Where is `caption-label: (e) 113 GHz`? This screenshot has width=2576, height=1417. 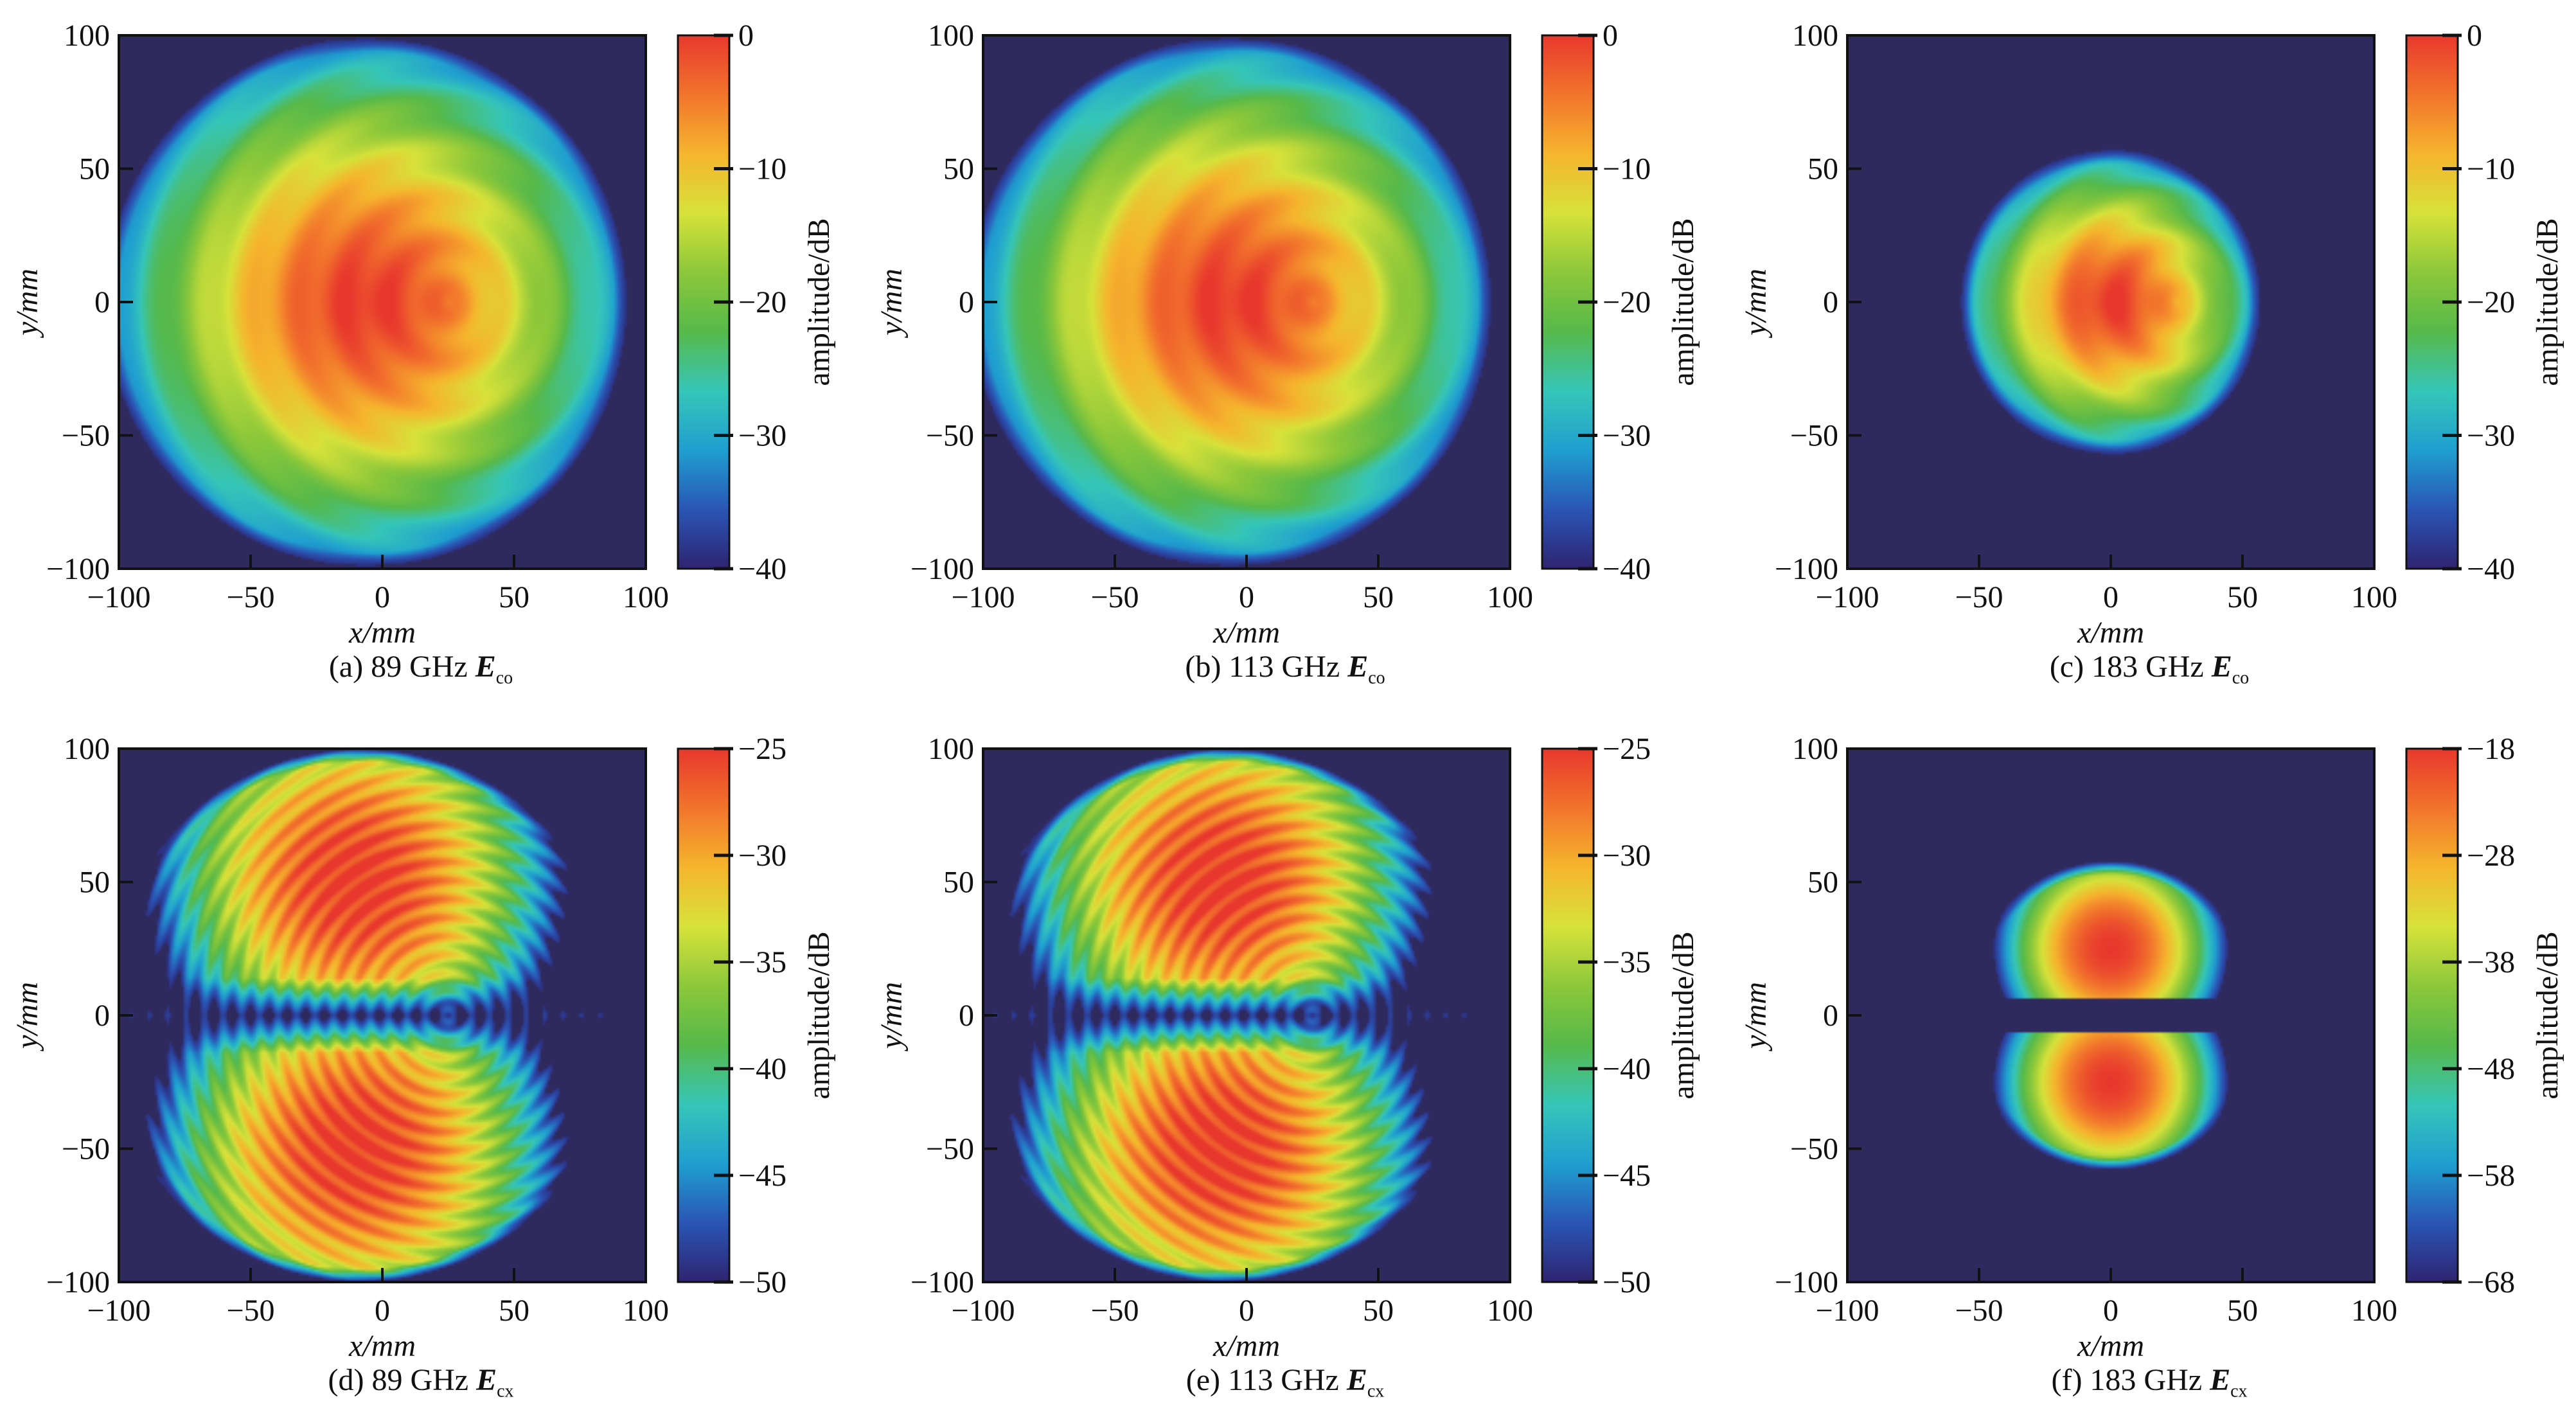
caption-label: (e) 113 GHz is located at coordinates (1263, 1380).